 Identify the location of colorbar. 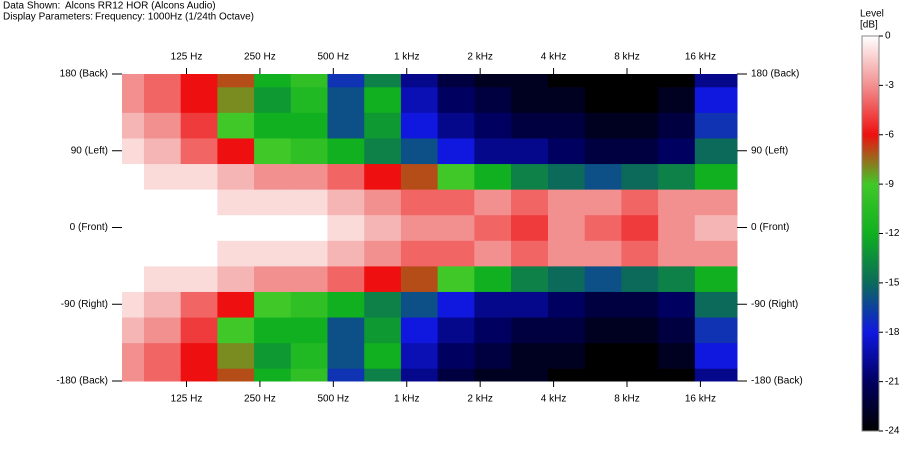
(870, 233).